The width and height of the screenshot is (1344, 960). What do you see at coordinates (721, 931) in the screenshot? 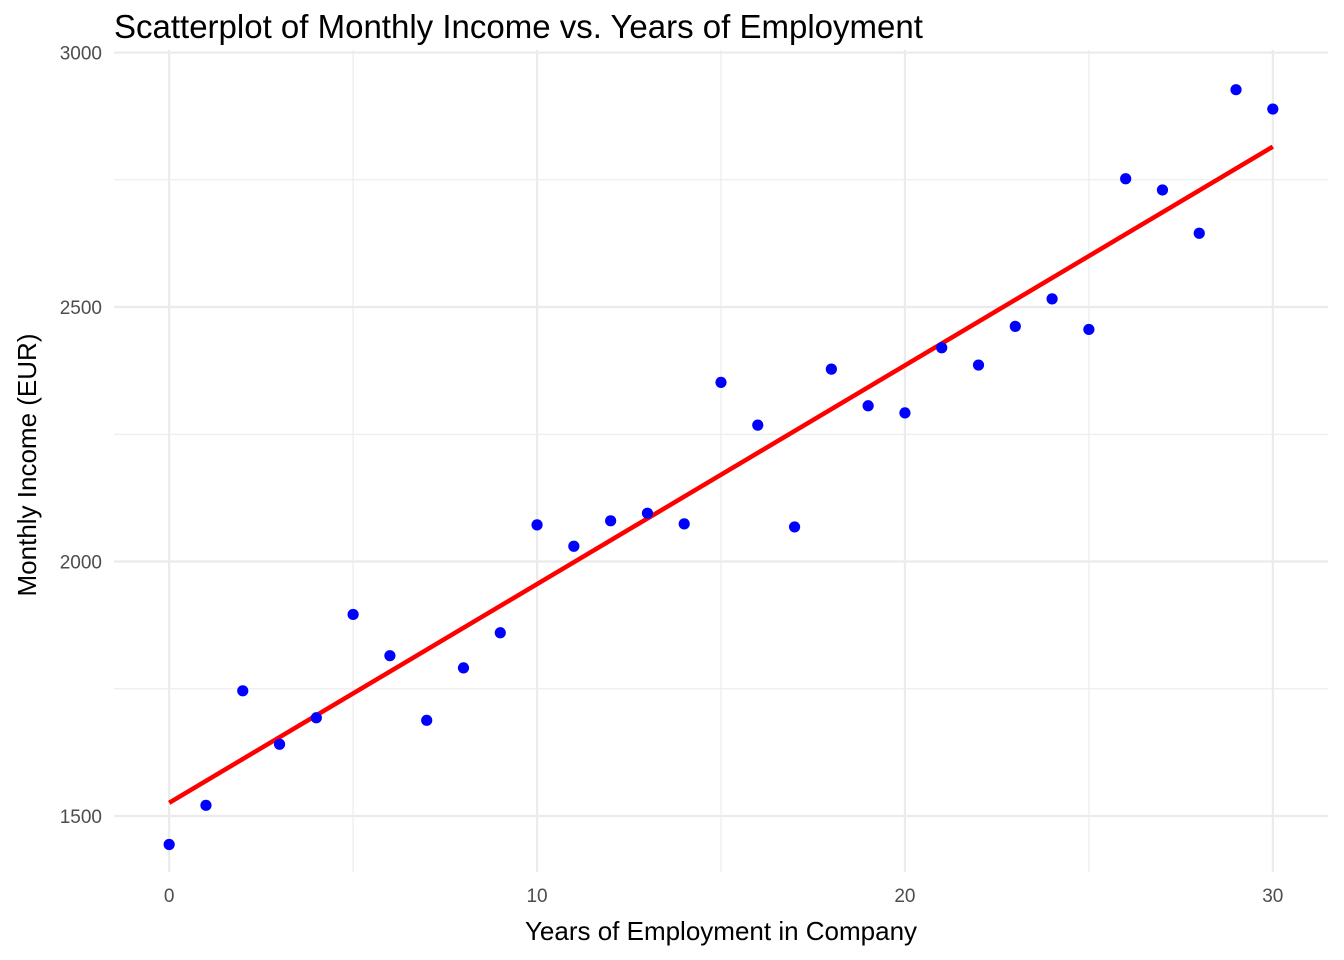
I see `x-axis-title: Years of Employment in Company` at bounding box center [721, 931].